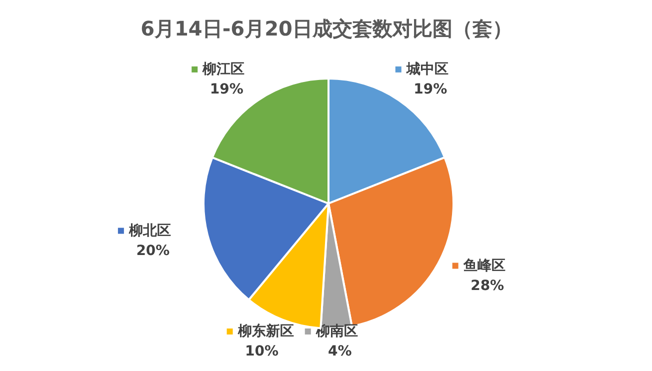  What do you see at coordinates (484, 266) in the screenshot?
I see `legend-label: 鱼峰区` at bounding box center [484, 266].